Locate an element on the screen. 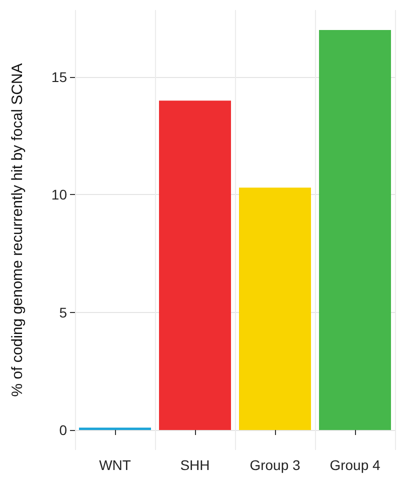 The height and width of the screenshot is (483, 403). y-tick-label: 0 is located at coordinates (63, 430).